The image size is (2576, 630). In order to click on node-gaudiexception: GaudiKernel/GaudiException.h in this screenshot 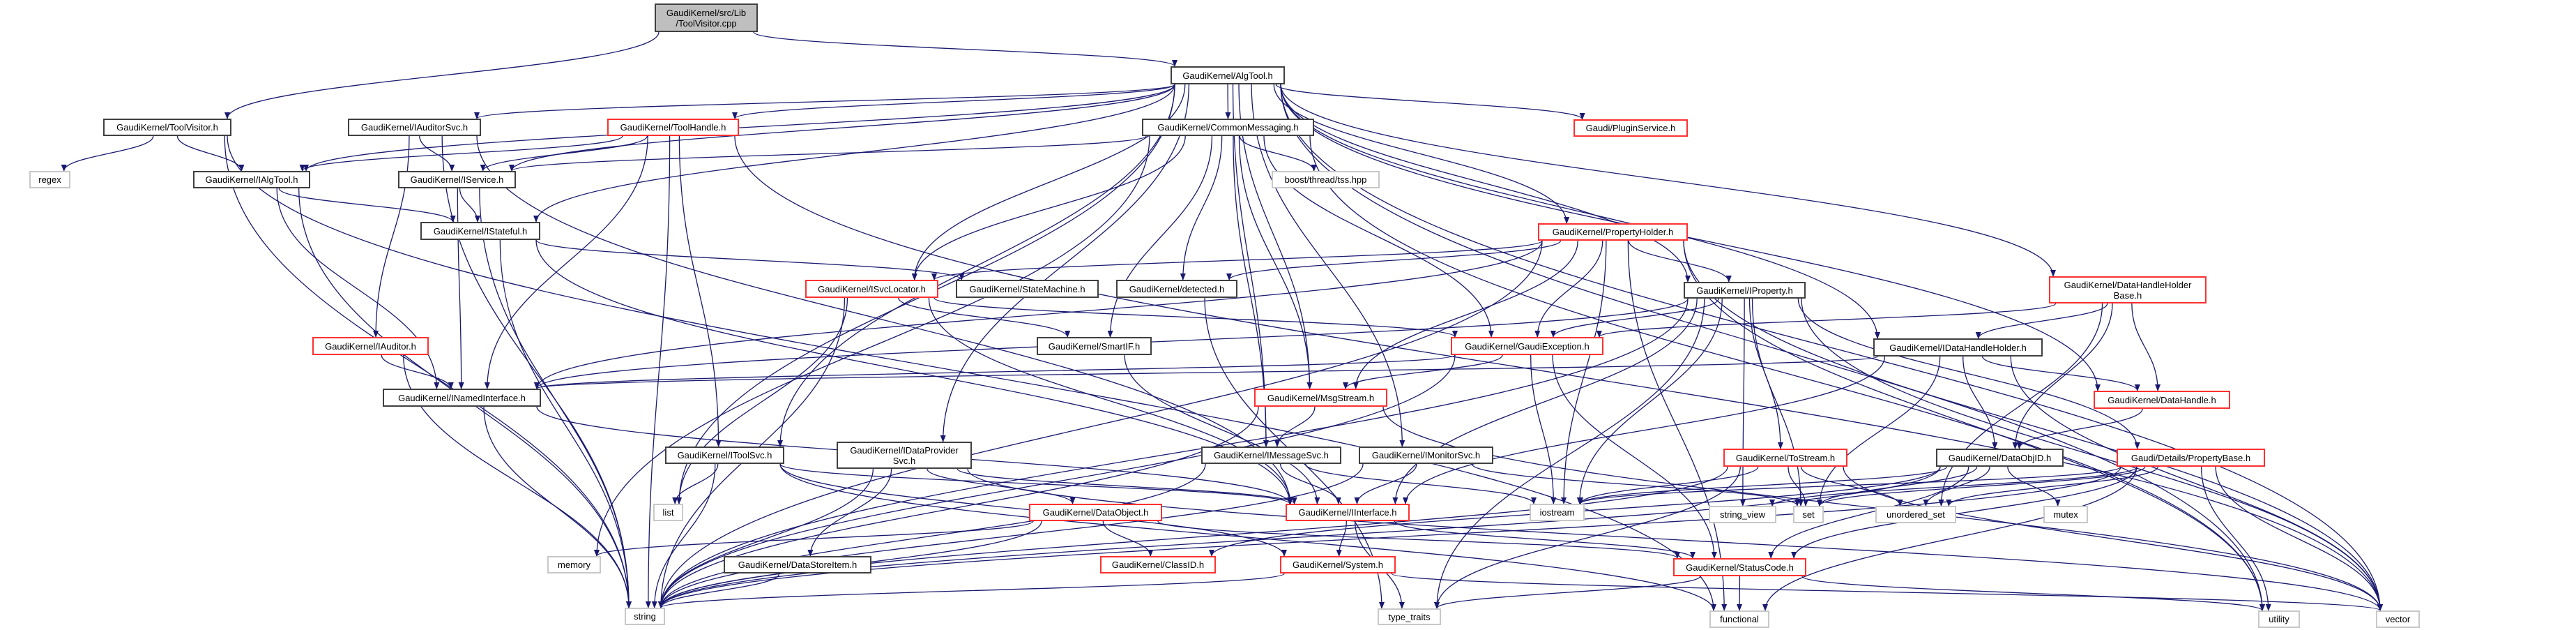, I will do `click(1527, 346)`.